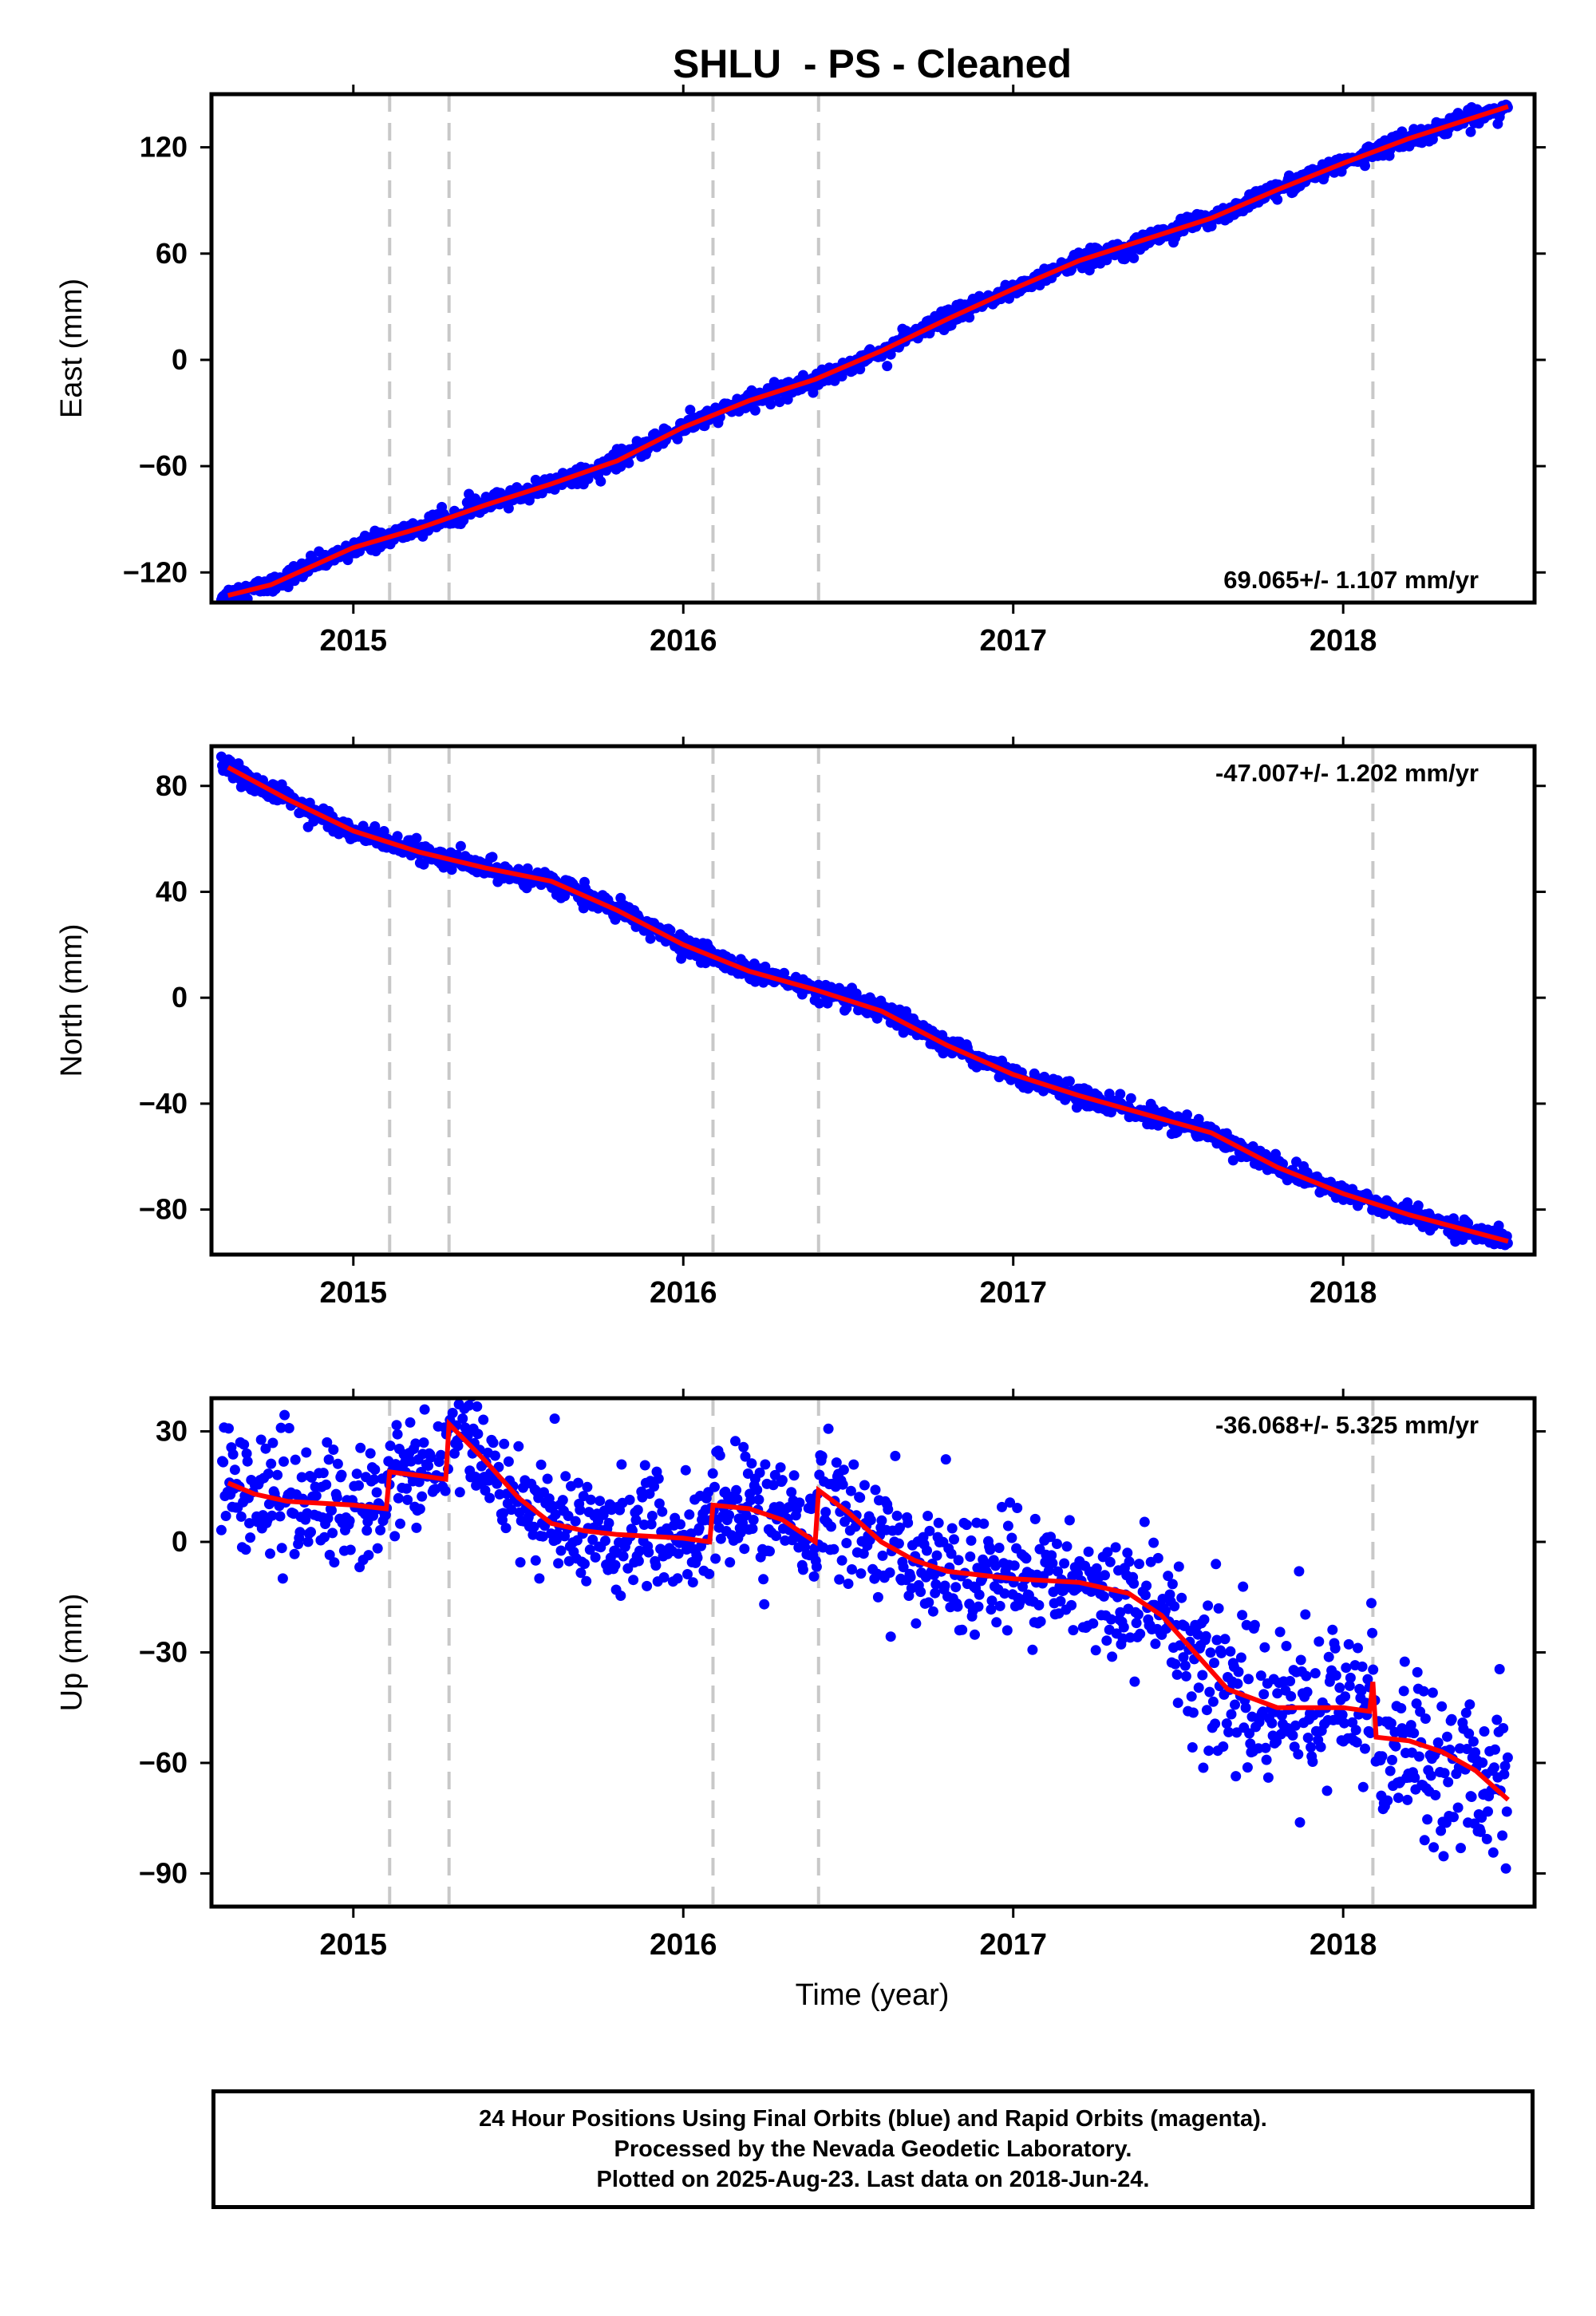  I want to click on x-tick-label: 2015, so click(354, 641).